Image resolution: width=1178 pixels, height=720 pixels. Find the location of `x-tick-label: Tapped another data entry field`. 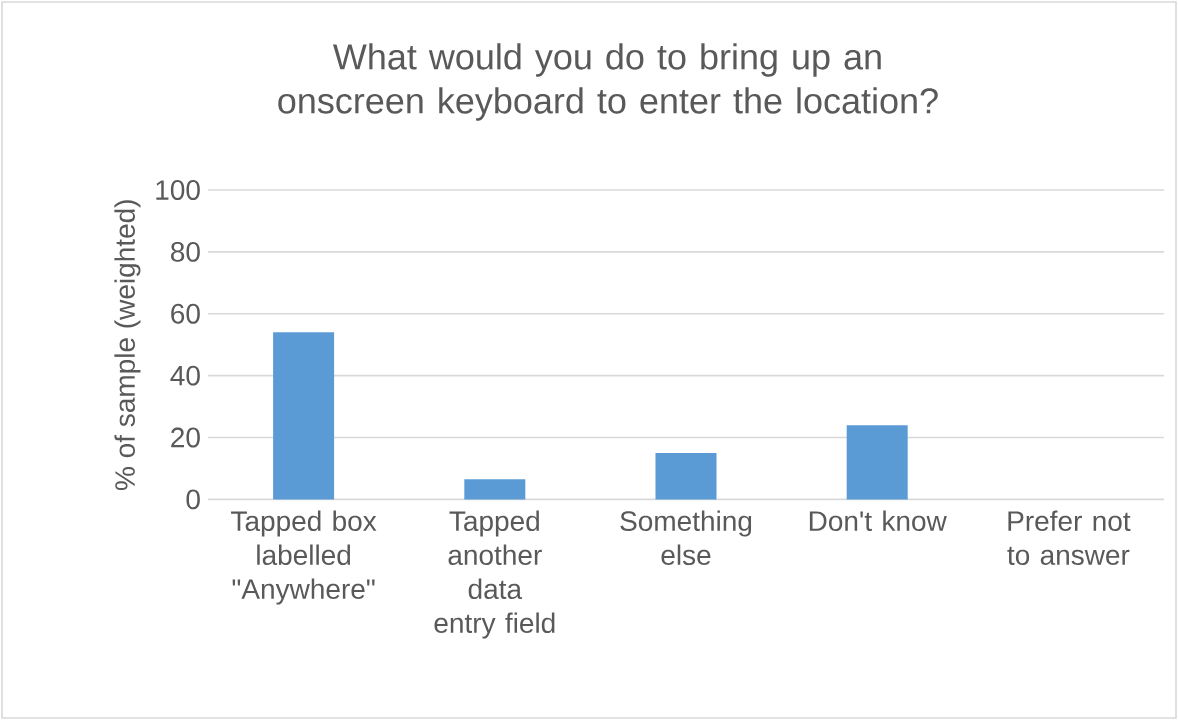

x-tick-label: Tapped another data entry field is located at coordinates (494, 574).